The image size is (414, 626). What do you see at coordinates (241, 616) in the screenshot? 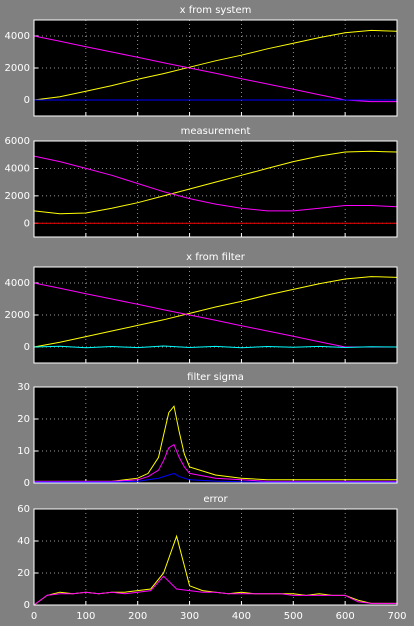
I see `x-tick-label: 400` at bounding box center [241, 616].